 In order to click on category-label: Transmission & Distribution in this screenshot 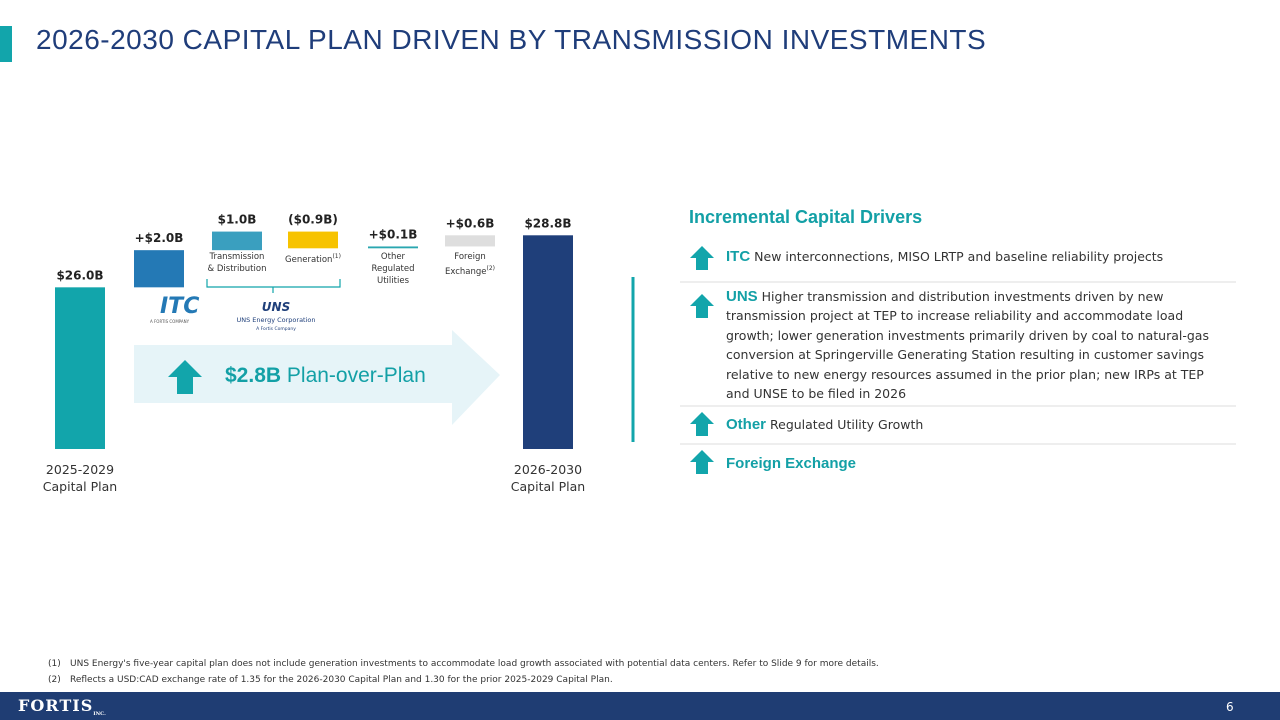, I will do `click(237, 263)`.